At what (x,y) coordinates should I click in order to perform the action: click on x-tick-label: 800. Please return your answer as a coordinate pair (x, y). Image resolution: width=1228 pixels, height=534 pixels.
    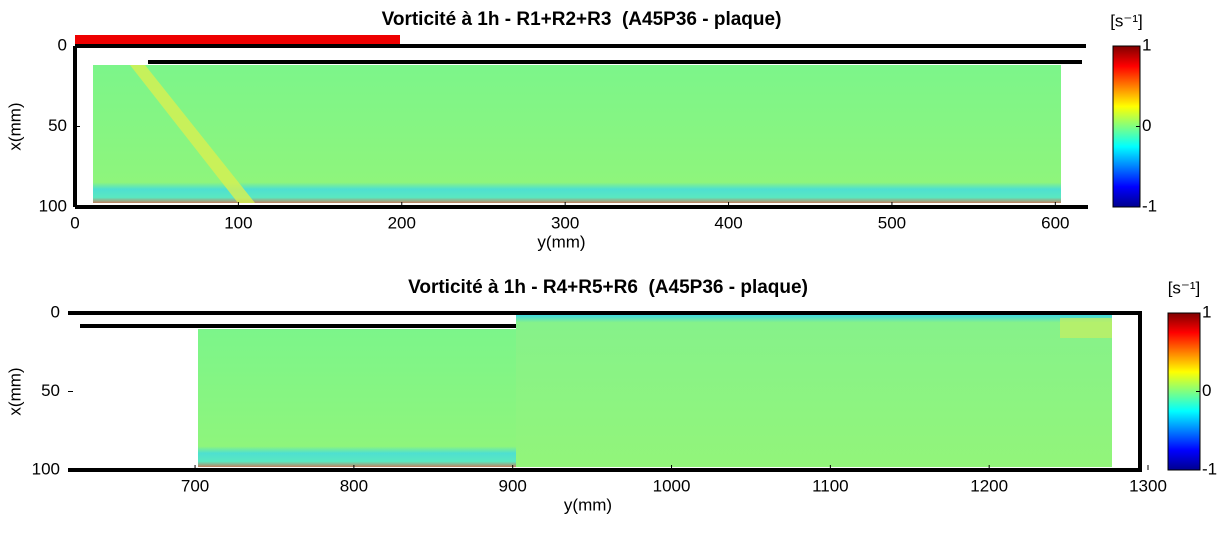
    Looking at the image, I should click on (354, 485).